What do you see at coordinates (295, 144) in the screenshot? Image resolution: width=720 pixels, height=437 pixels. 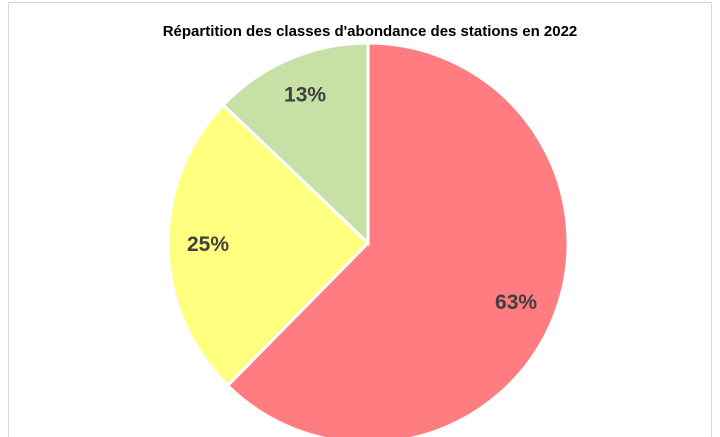 I see `pie-slice` at bounding box center [295, 144].